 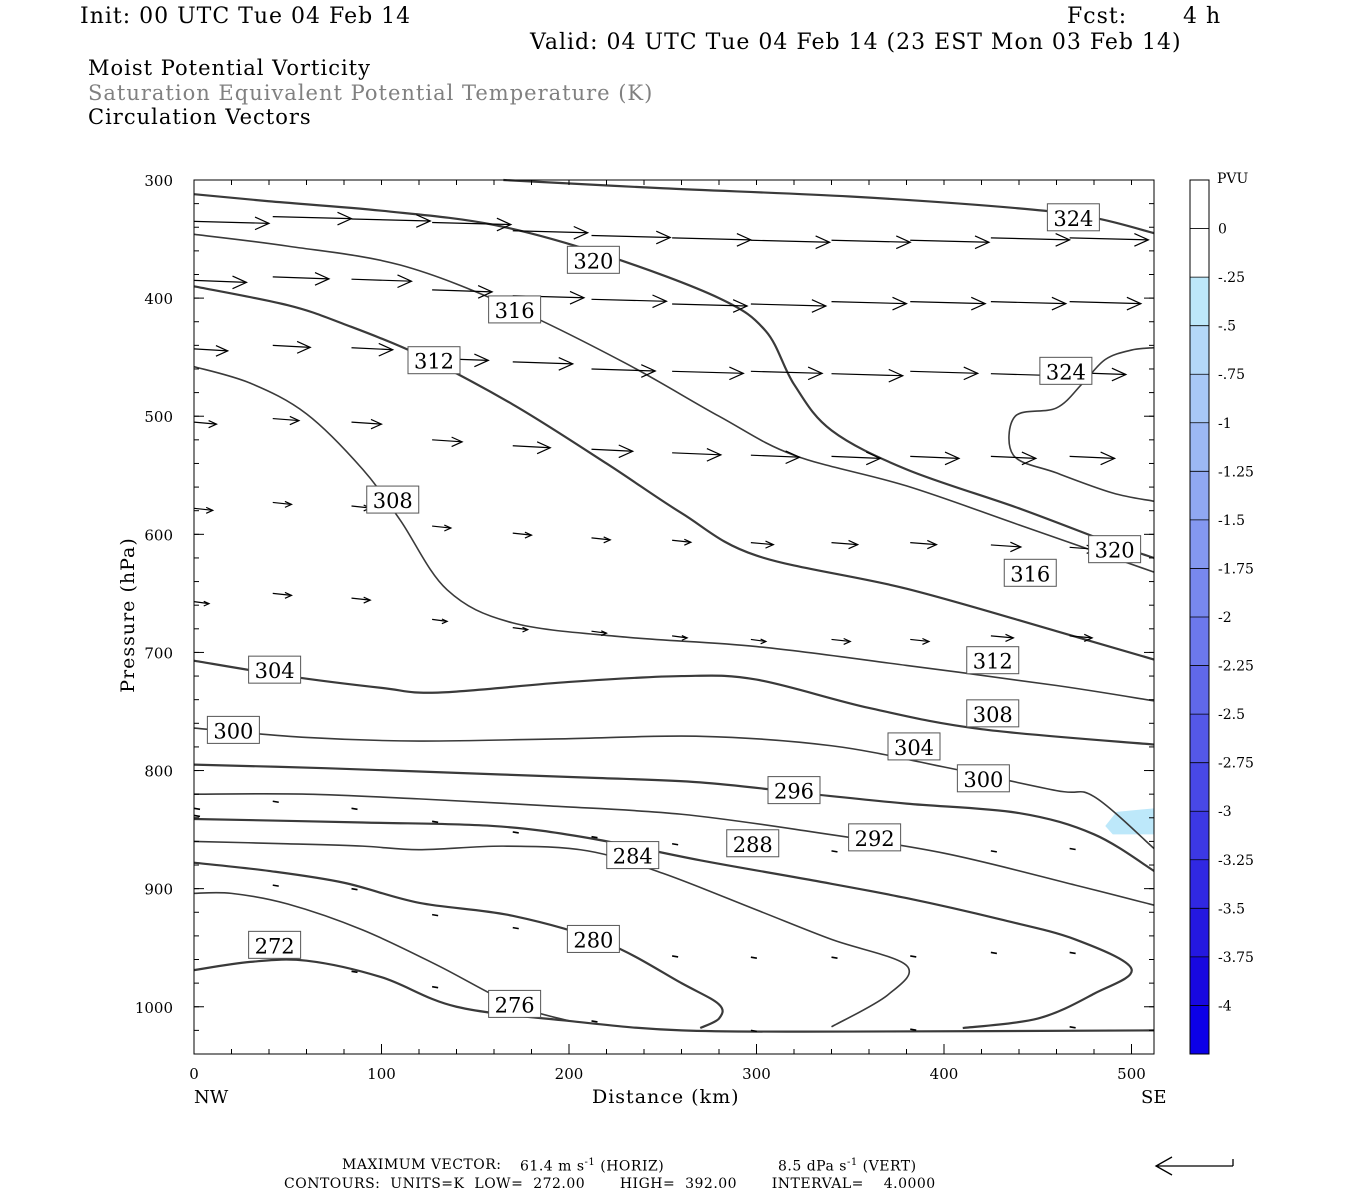 I want to click on y-tick-label-1000: 1000, so click(x=154, y=1008).